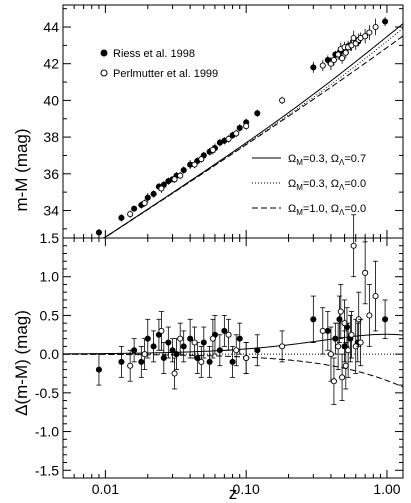  I want to click on x-tick-label: 0.10, so click(246, 489).